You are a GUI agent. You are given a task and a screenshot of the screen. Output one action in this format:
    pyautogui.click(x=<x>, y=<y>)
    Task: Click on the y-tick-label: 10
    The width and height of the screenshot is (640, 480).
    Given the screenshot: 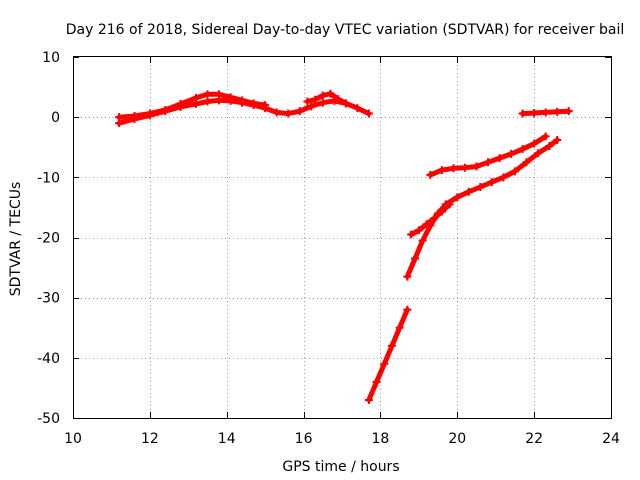 What is the action you would take?
    pyautogui.click(x=51, y=58)
    